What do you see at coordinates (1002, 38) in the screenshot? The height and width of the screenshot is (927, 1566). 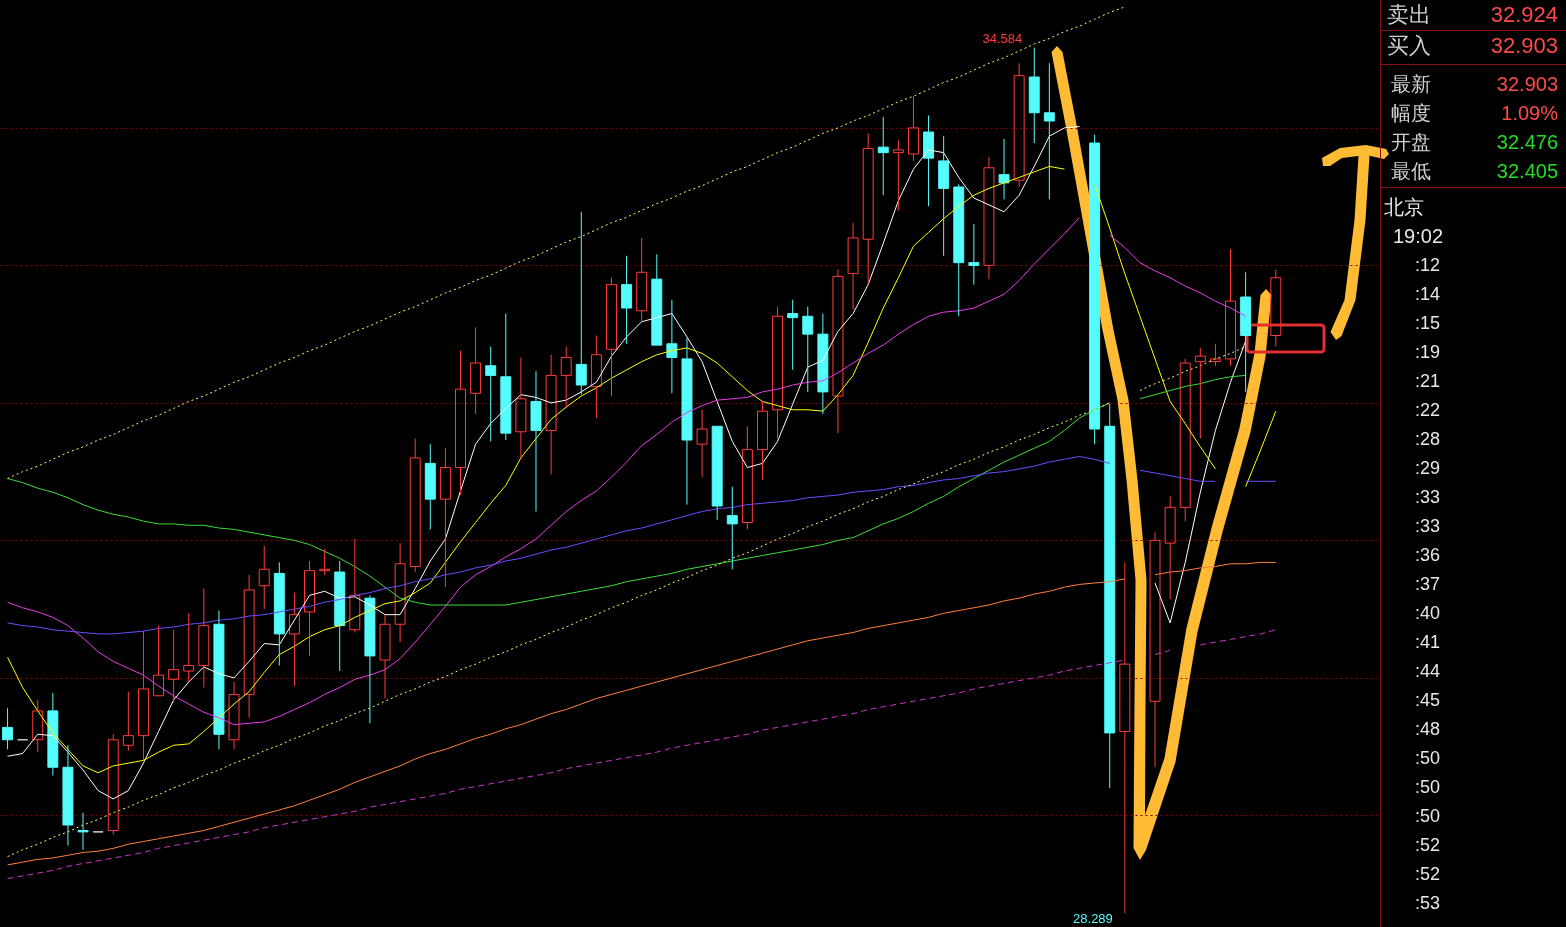 I see `text: 34.584` at bounding box center [1002, 38].